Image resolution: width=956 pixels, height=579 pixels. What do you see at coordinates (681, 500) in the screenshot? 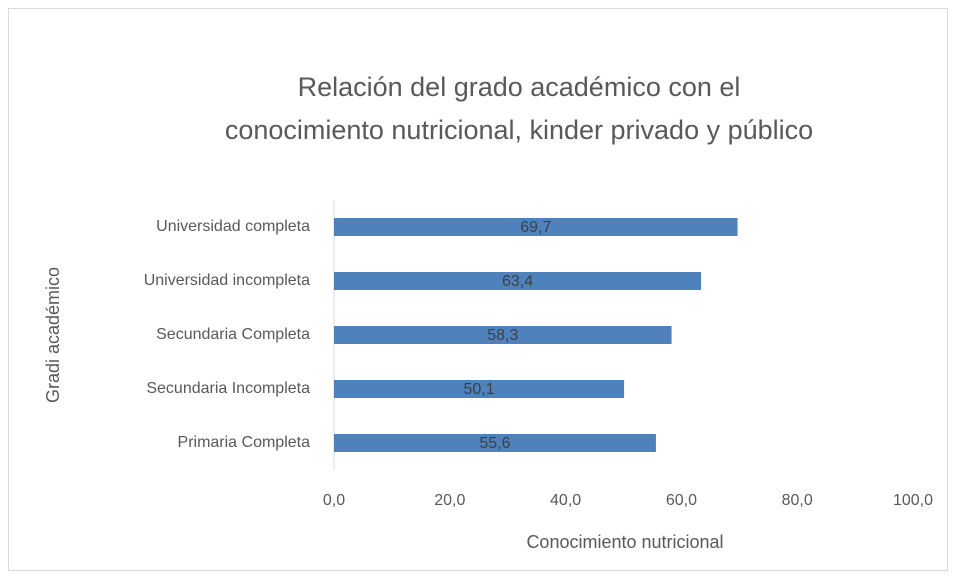
I see `x-tick-label: 60,0` at bounding box center [681, 500].